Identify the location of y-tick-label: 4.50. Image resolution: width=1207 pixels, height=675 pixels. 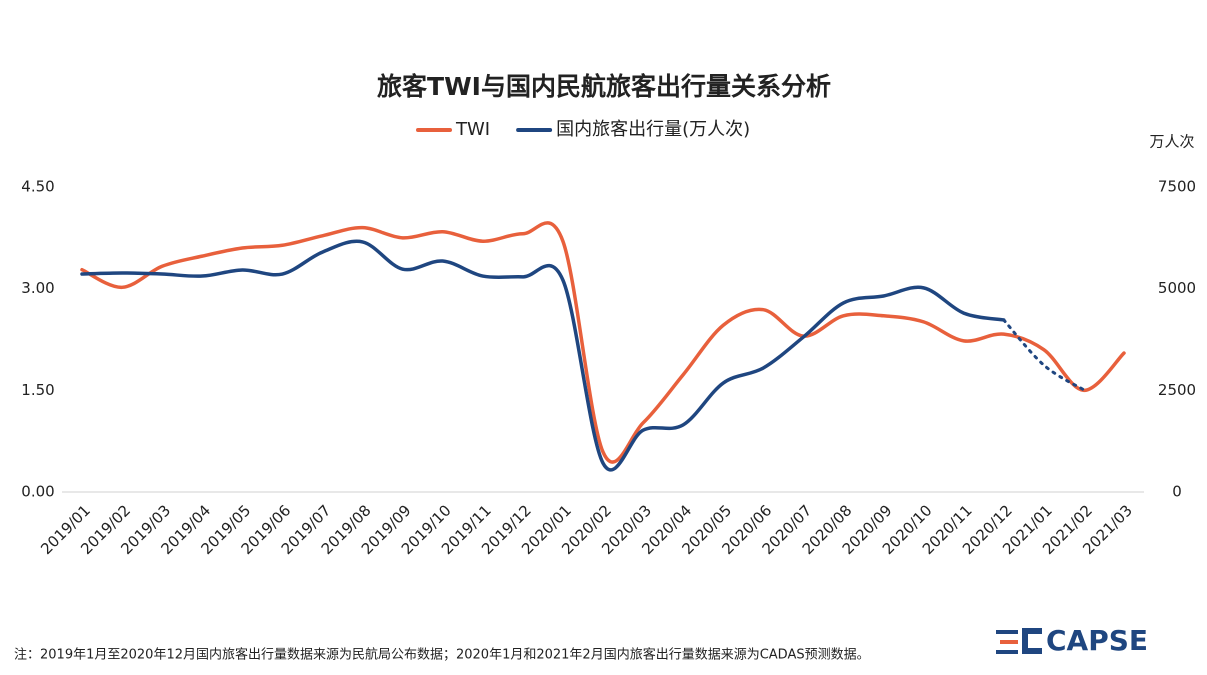
(37, 187).